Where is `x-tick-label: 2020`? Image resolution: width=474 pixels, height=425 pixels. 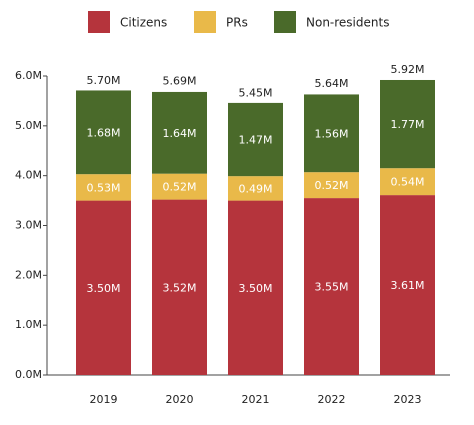
x-tick-label: 2020 is located at coordinates (180, 399).